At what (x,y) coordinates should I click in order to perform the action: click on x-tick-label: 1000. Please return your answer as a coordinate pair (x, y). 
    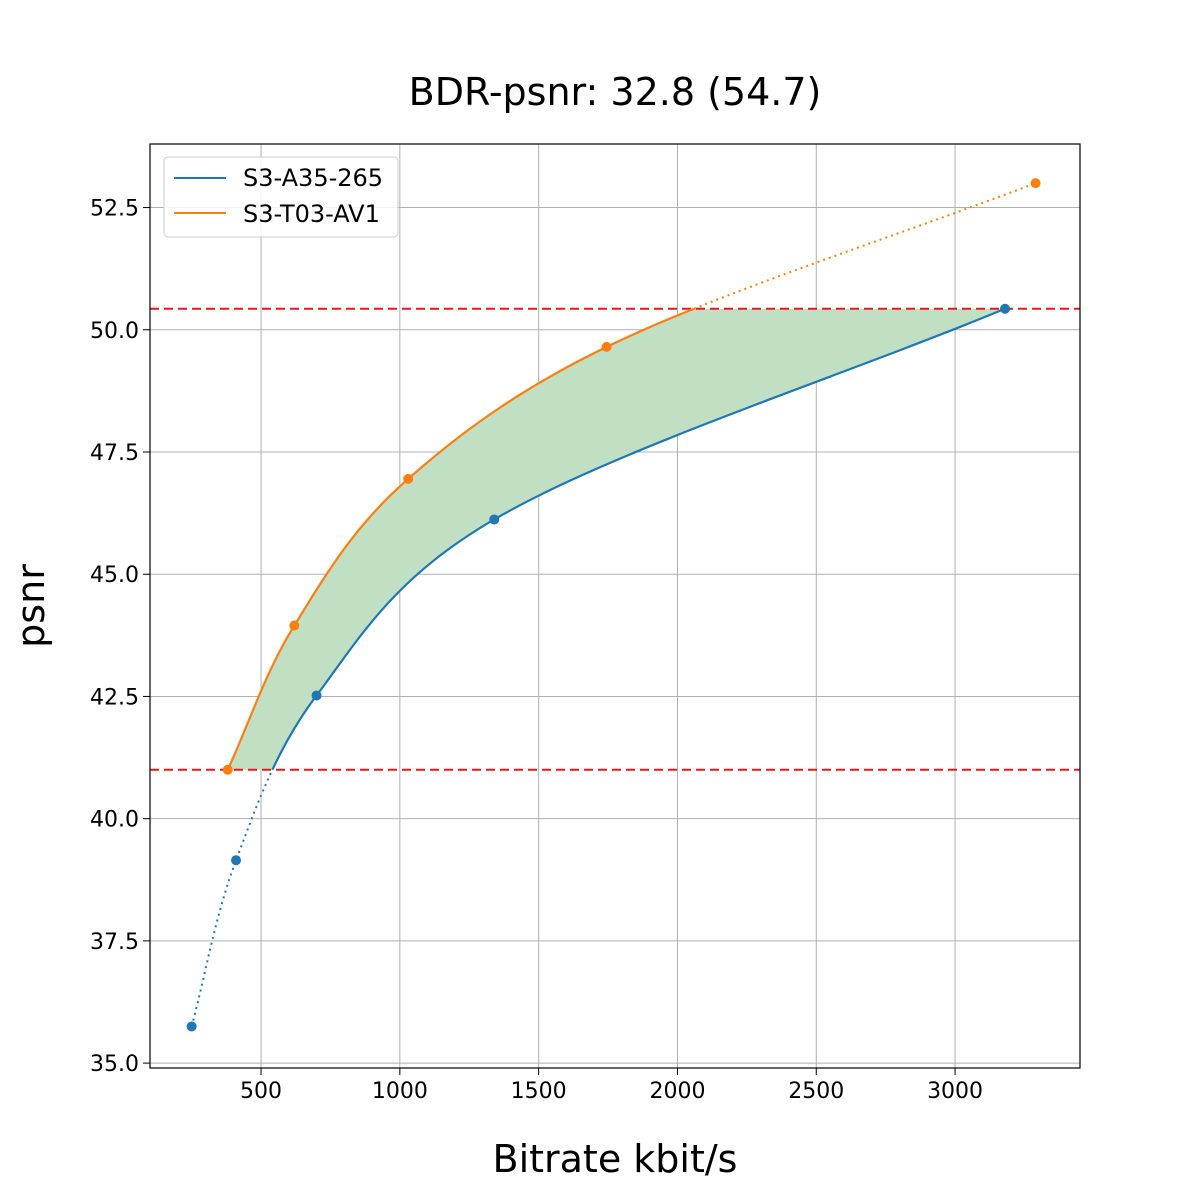
    Looking at the image, I should click on (400, 1091).